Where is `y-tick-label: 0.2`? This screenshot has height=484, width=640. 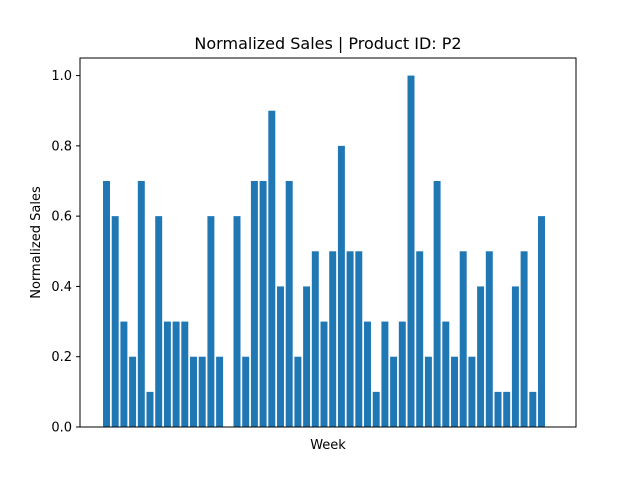
y-tick-label: 0.2 is located at coordinates (61, 357).